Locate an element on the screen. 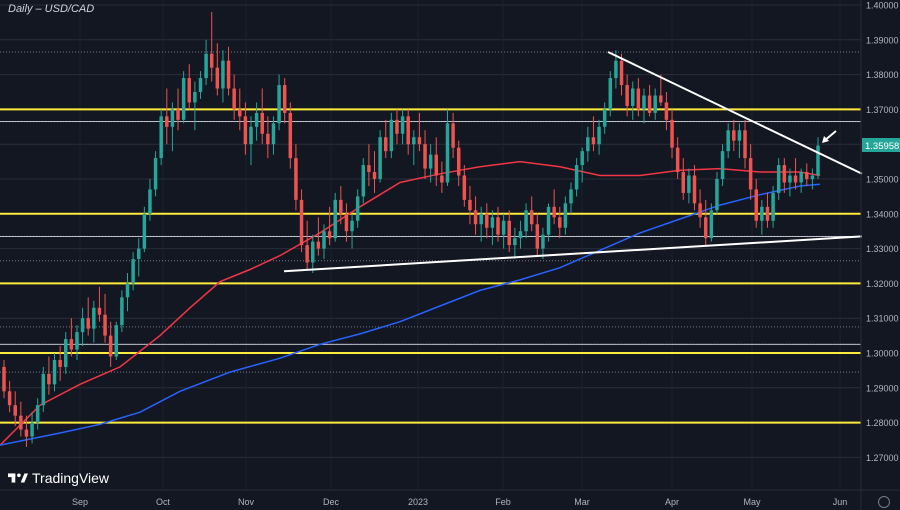  x-tick-label: 2023 is located at coordinates (418, 502).